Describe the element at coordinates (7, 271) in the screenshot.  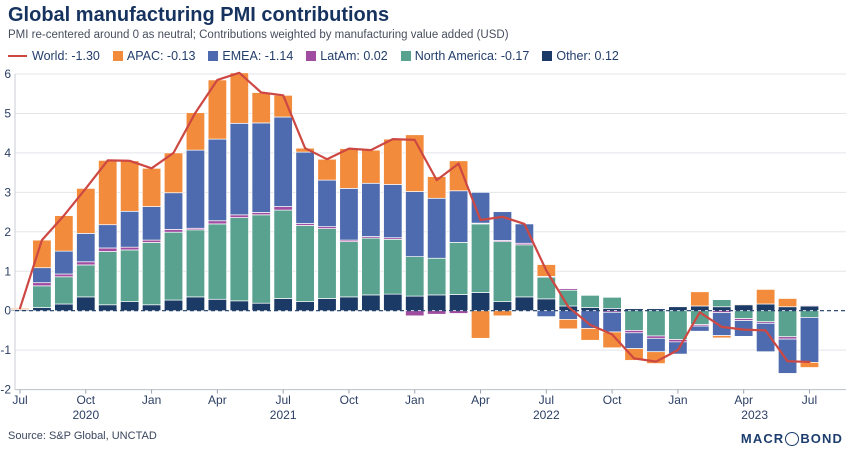
I see `y-axis-label: 1` at that location.